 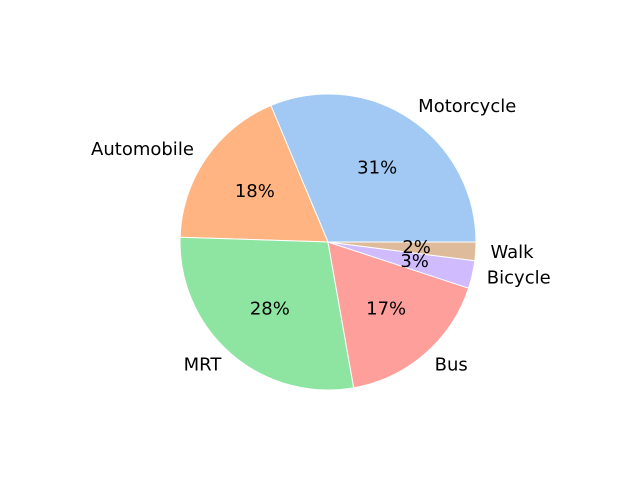 I want to click on slice-mrt, so click(x=267, y=313).